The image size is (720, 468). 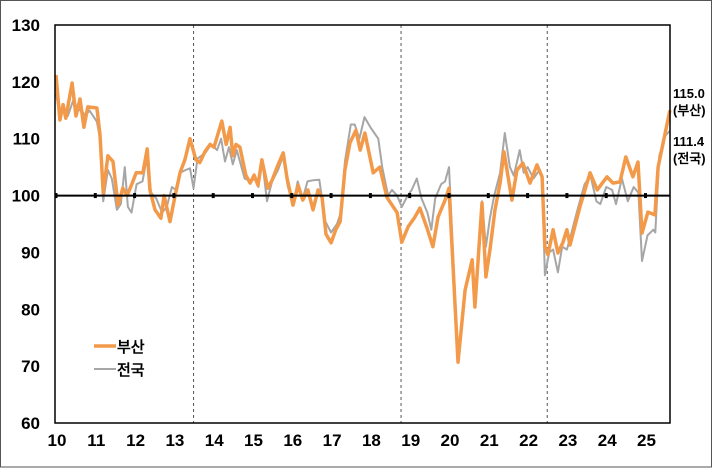 What do you see at coordinates (567, 440) in the screenshot?
I see `x-tick-label: 23` at bounding box center [567, 440].